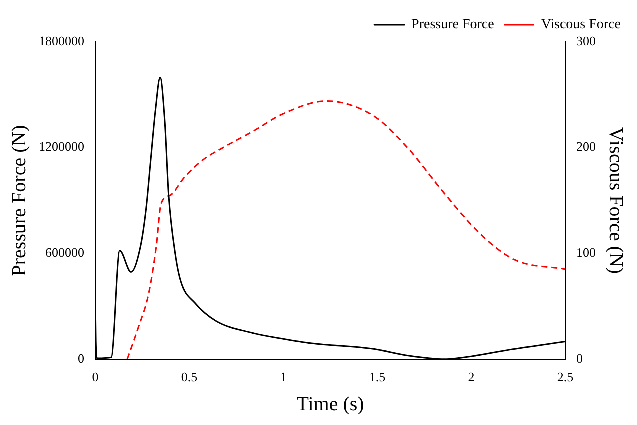 This screenshot has height=425, width=637. What do you see at coordinates (565, 377) in the screenshot?
I see `x-tick-label: 2.5` at bounding box center [565, 377].